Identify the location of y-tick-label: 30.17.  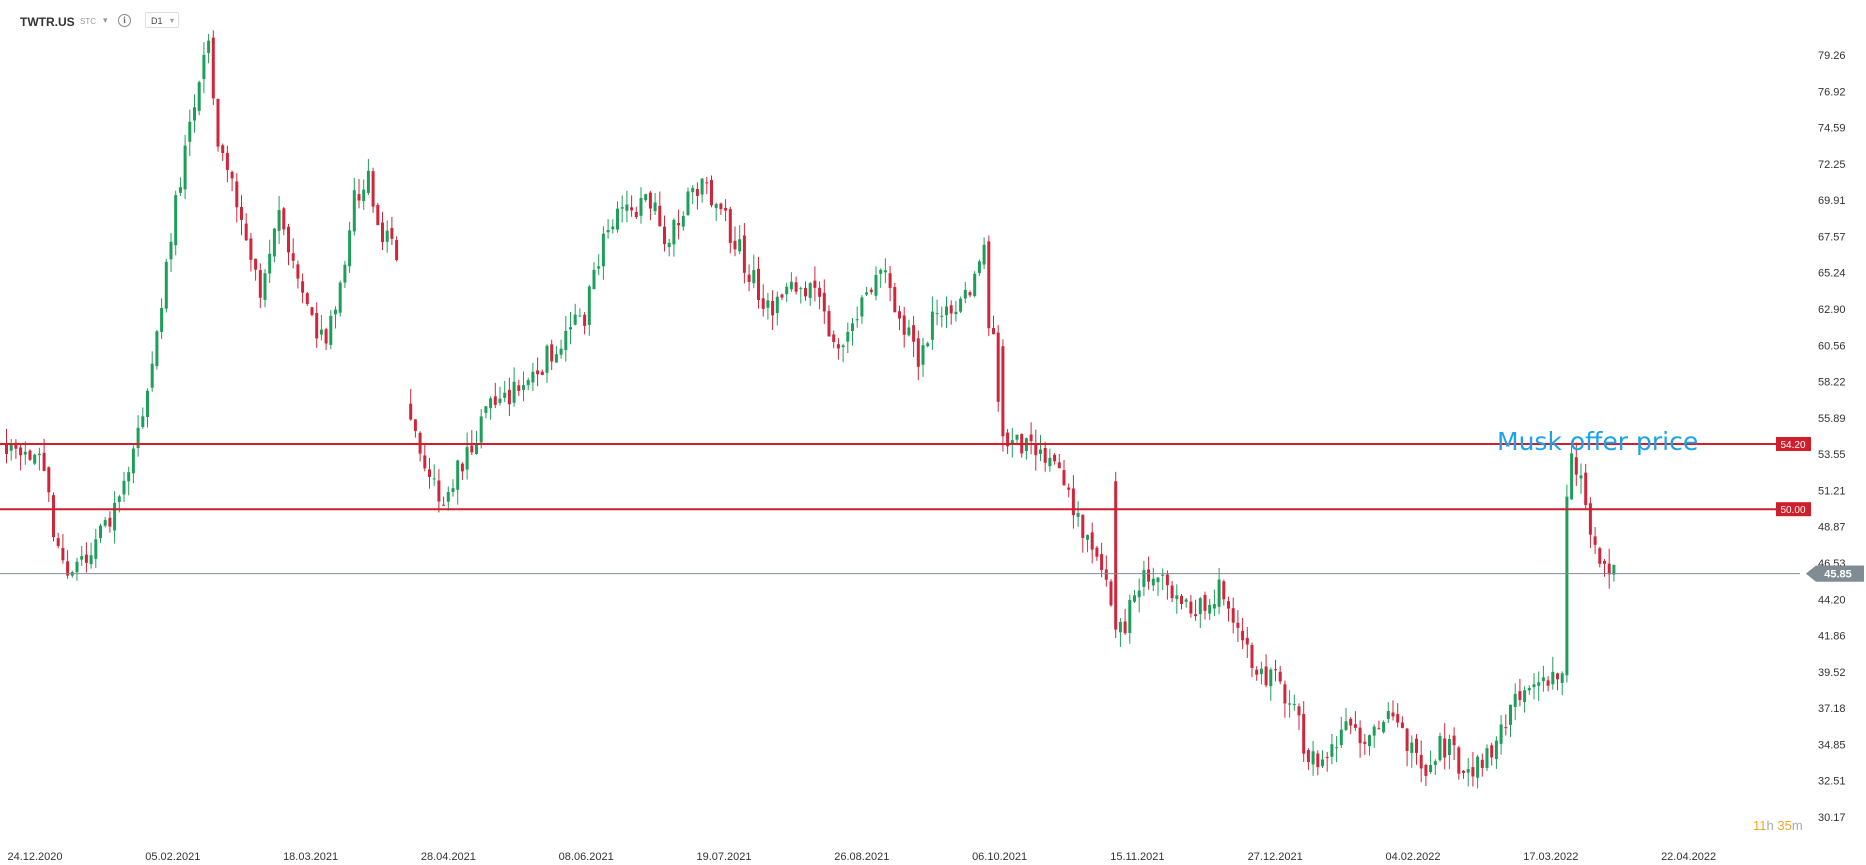
(1832, 818).